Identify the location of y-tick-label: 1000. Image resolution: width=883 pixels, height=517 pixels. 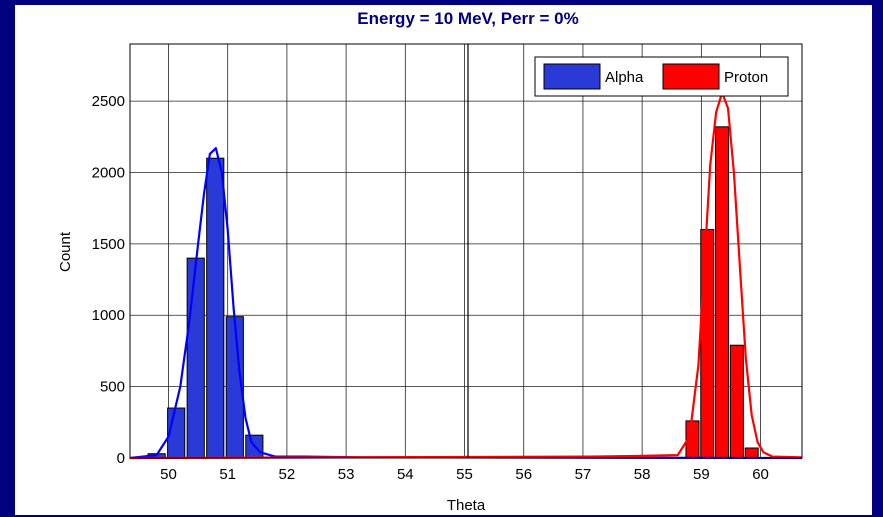
(108, 315).